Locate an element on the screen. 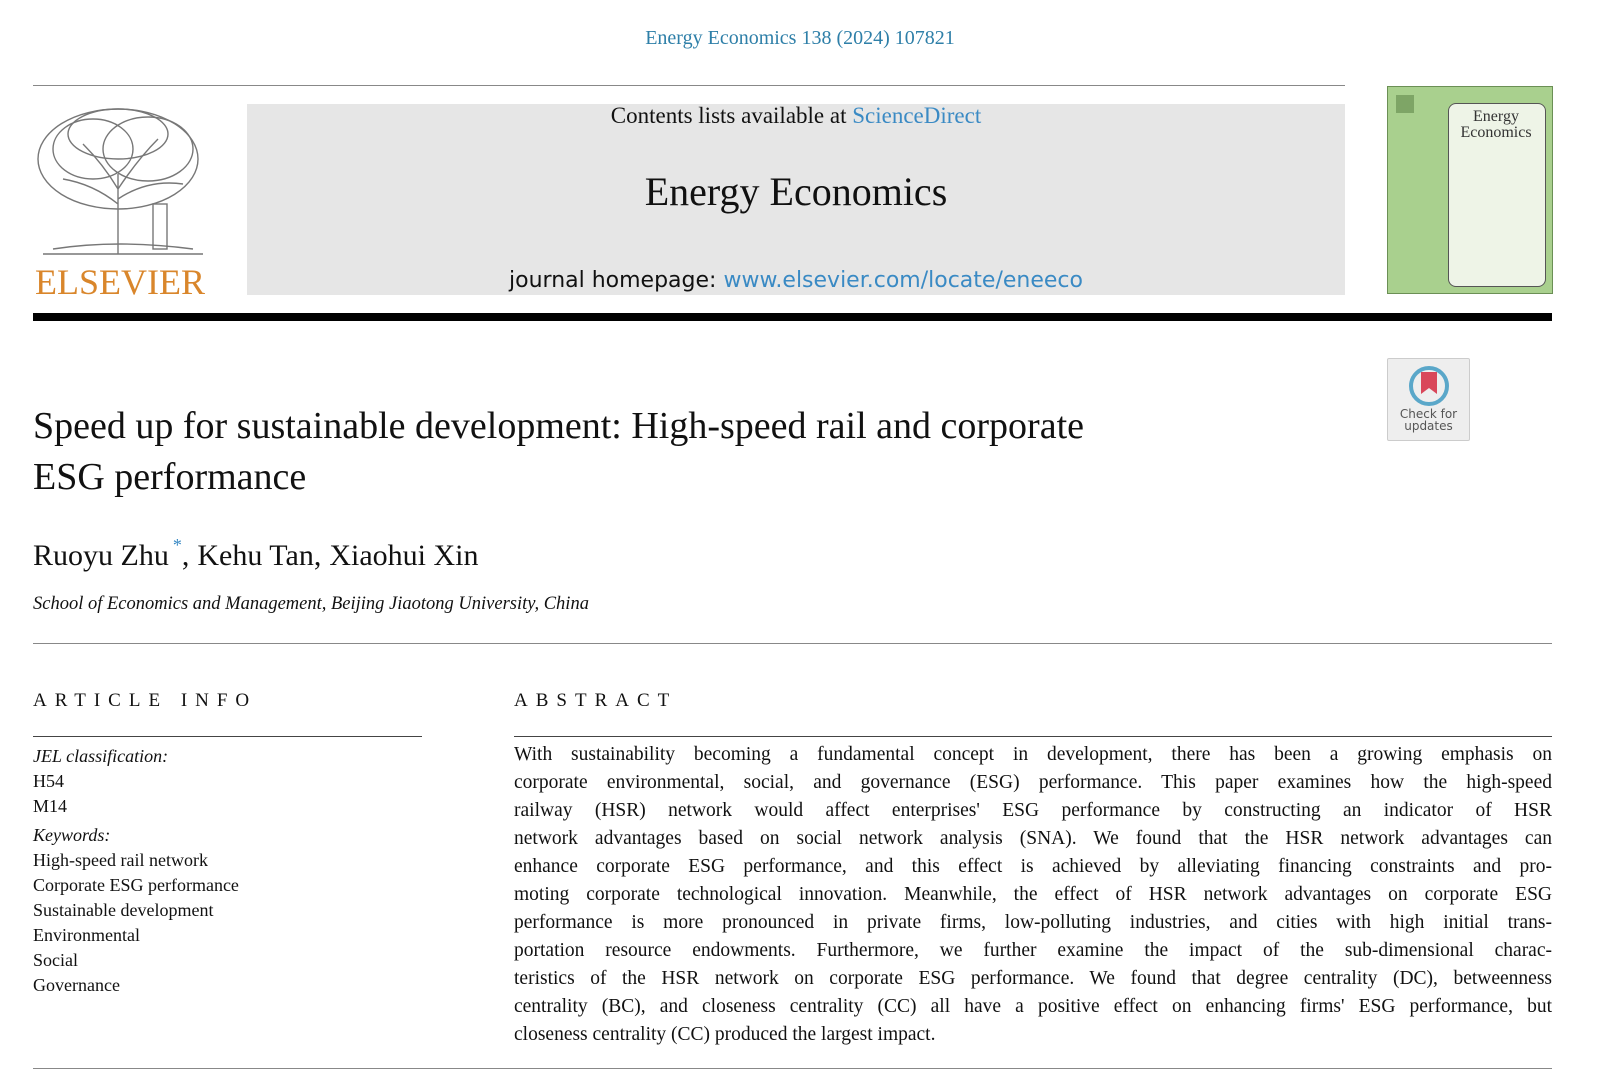 The image size is (1600, 1080). contents-prefix: Contents lists available at is located at coordinates (728, 115).